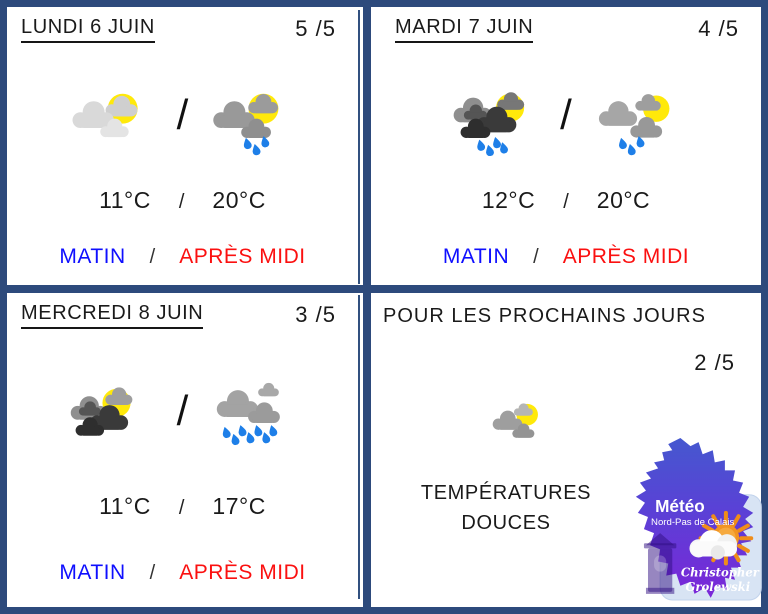 The width and height of the screenshot is (768, 614). What do you see at coordinates (660, 563) in the screenshot?
I see `logo-belfry-icon` at bounding box center [660, 563].